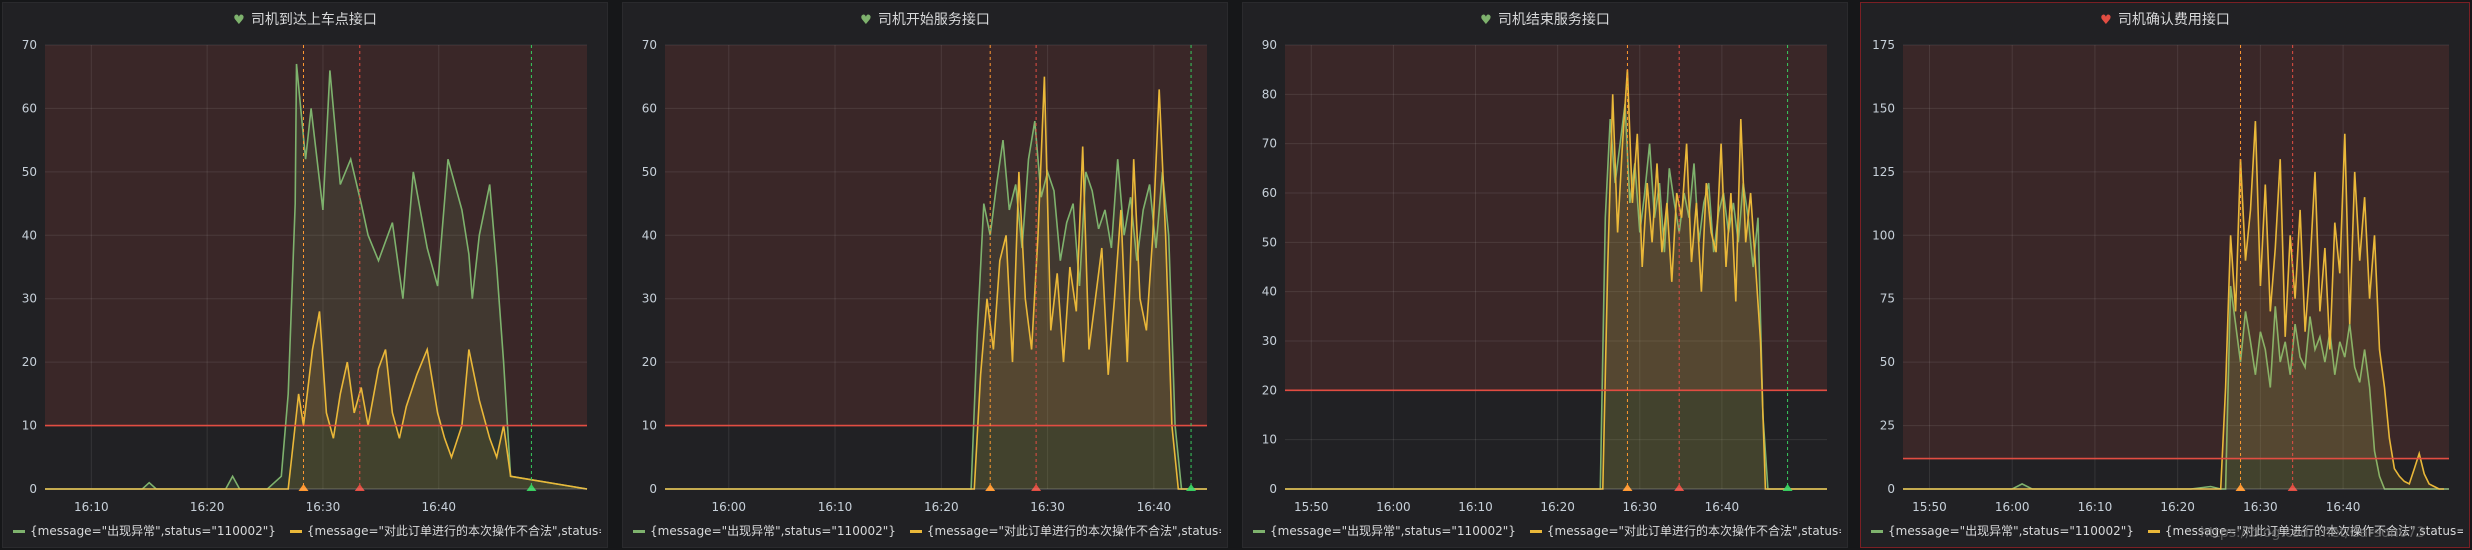 The image size is (2472, 550). What do you see at coordinates (1887, 426) in the screenshot?
I see `y-tick-label: 25` at bounding box center [1887, 426].